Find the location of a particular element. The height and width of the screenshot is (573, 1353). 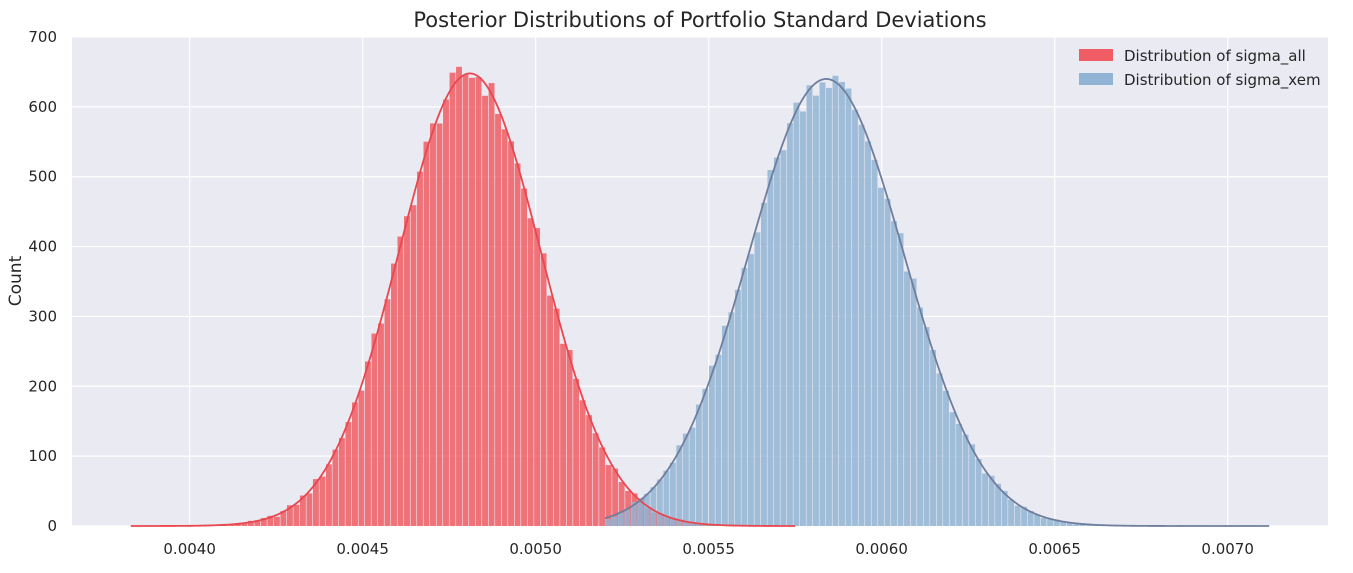

y-tick-label-4: 400 is located at coordinates (42, 247).